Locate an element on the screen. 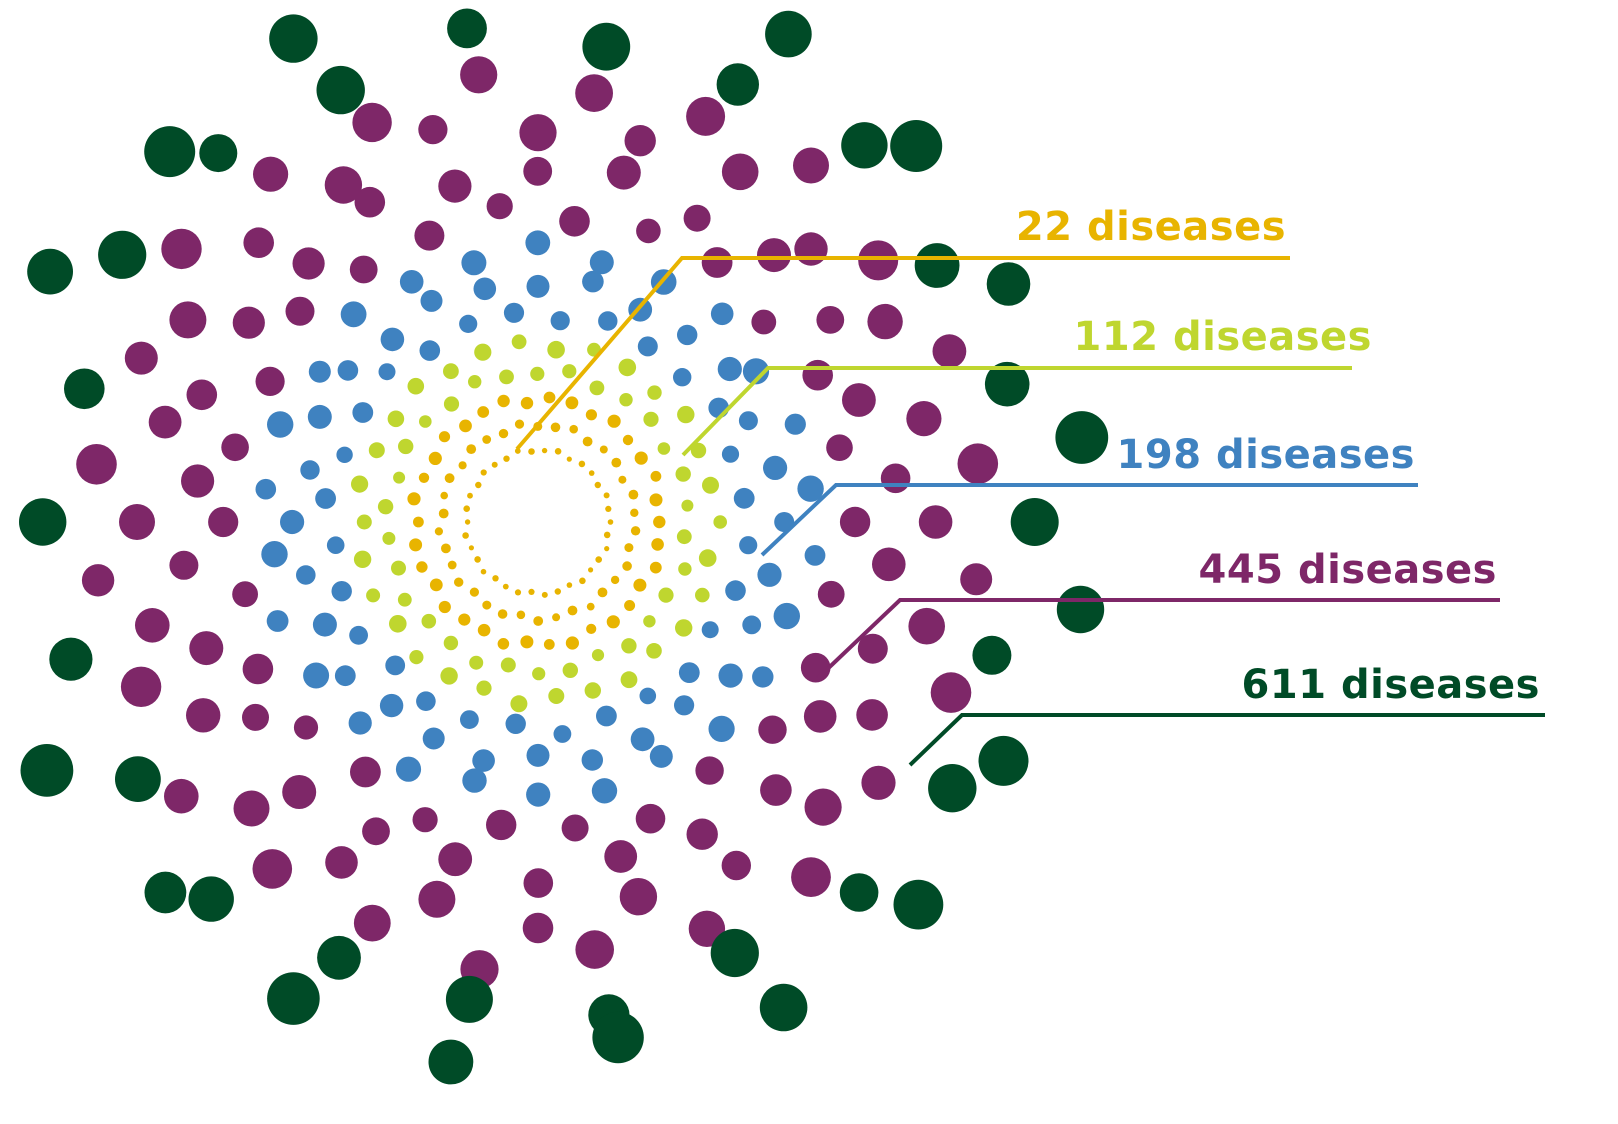 The height and width of the screenshot is (1124, 1618). label-445-diseases: 445 diseases is located at coordinates (1348, 570).